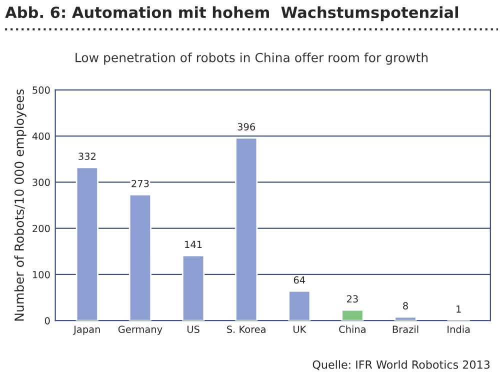 The height and width of the screenshot is (391, 503). Describe the element at coordinates (41, 182) in the screenshot. I see `y-tick-label: 300` at that location.